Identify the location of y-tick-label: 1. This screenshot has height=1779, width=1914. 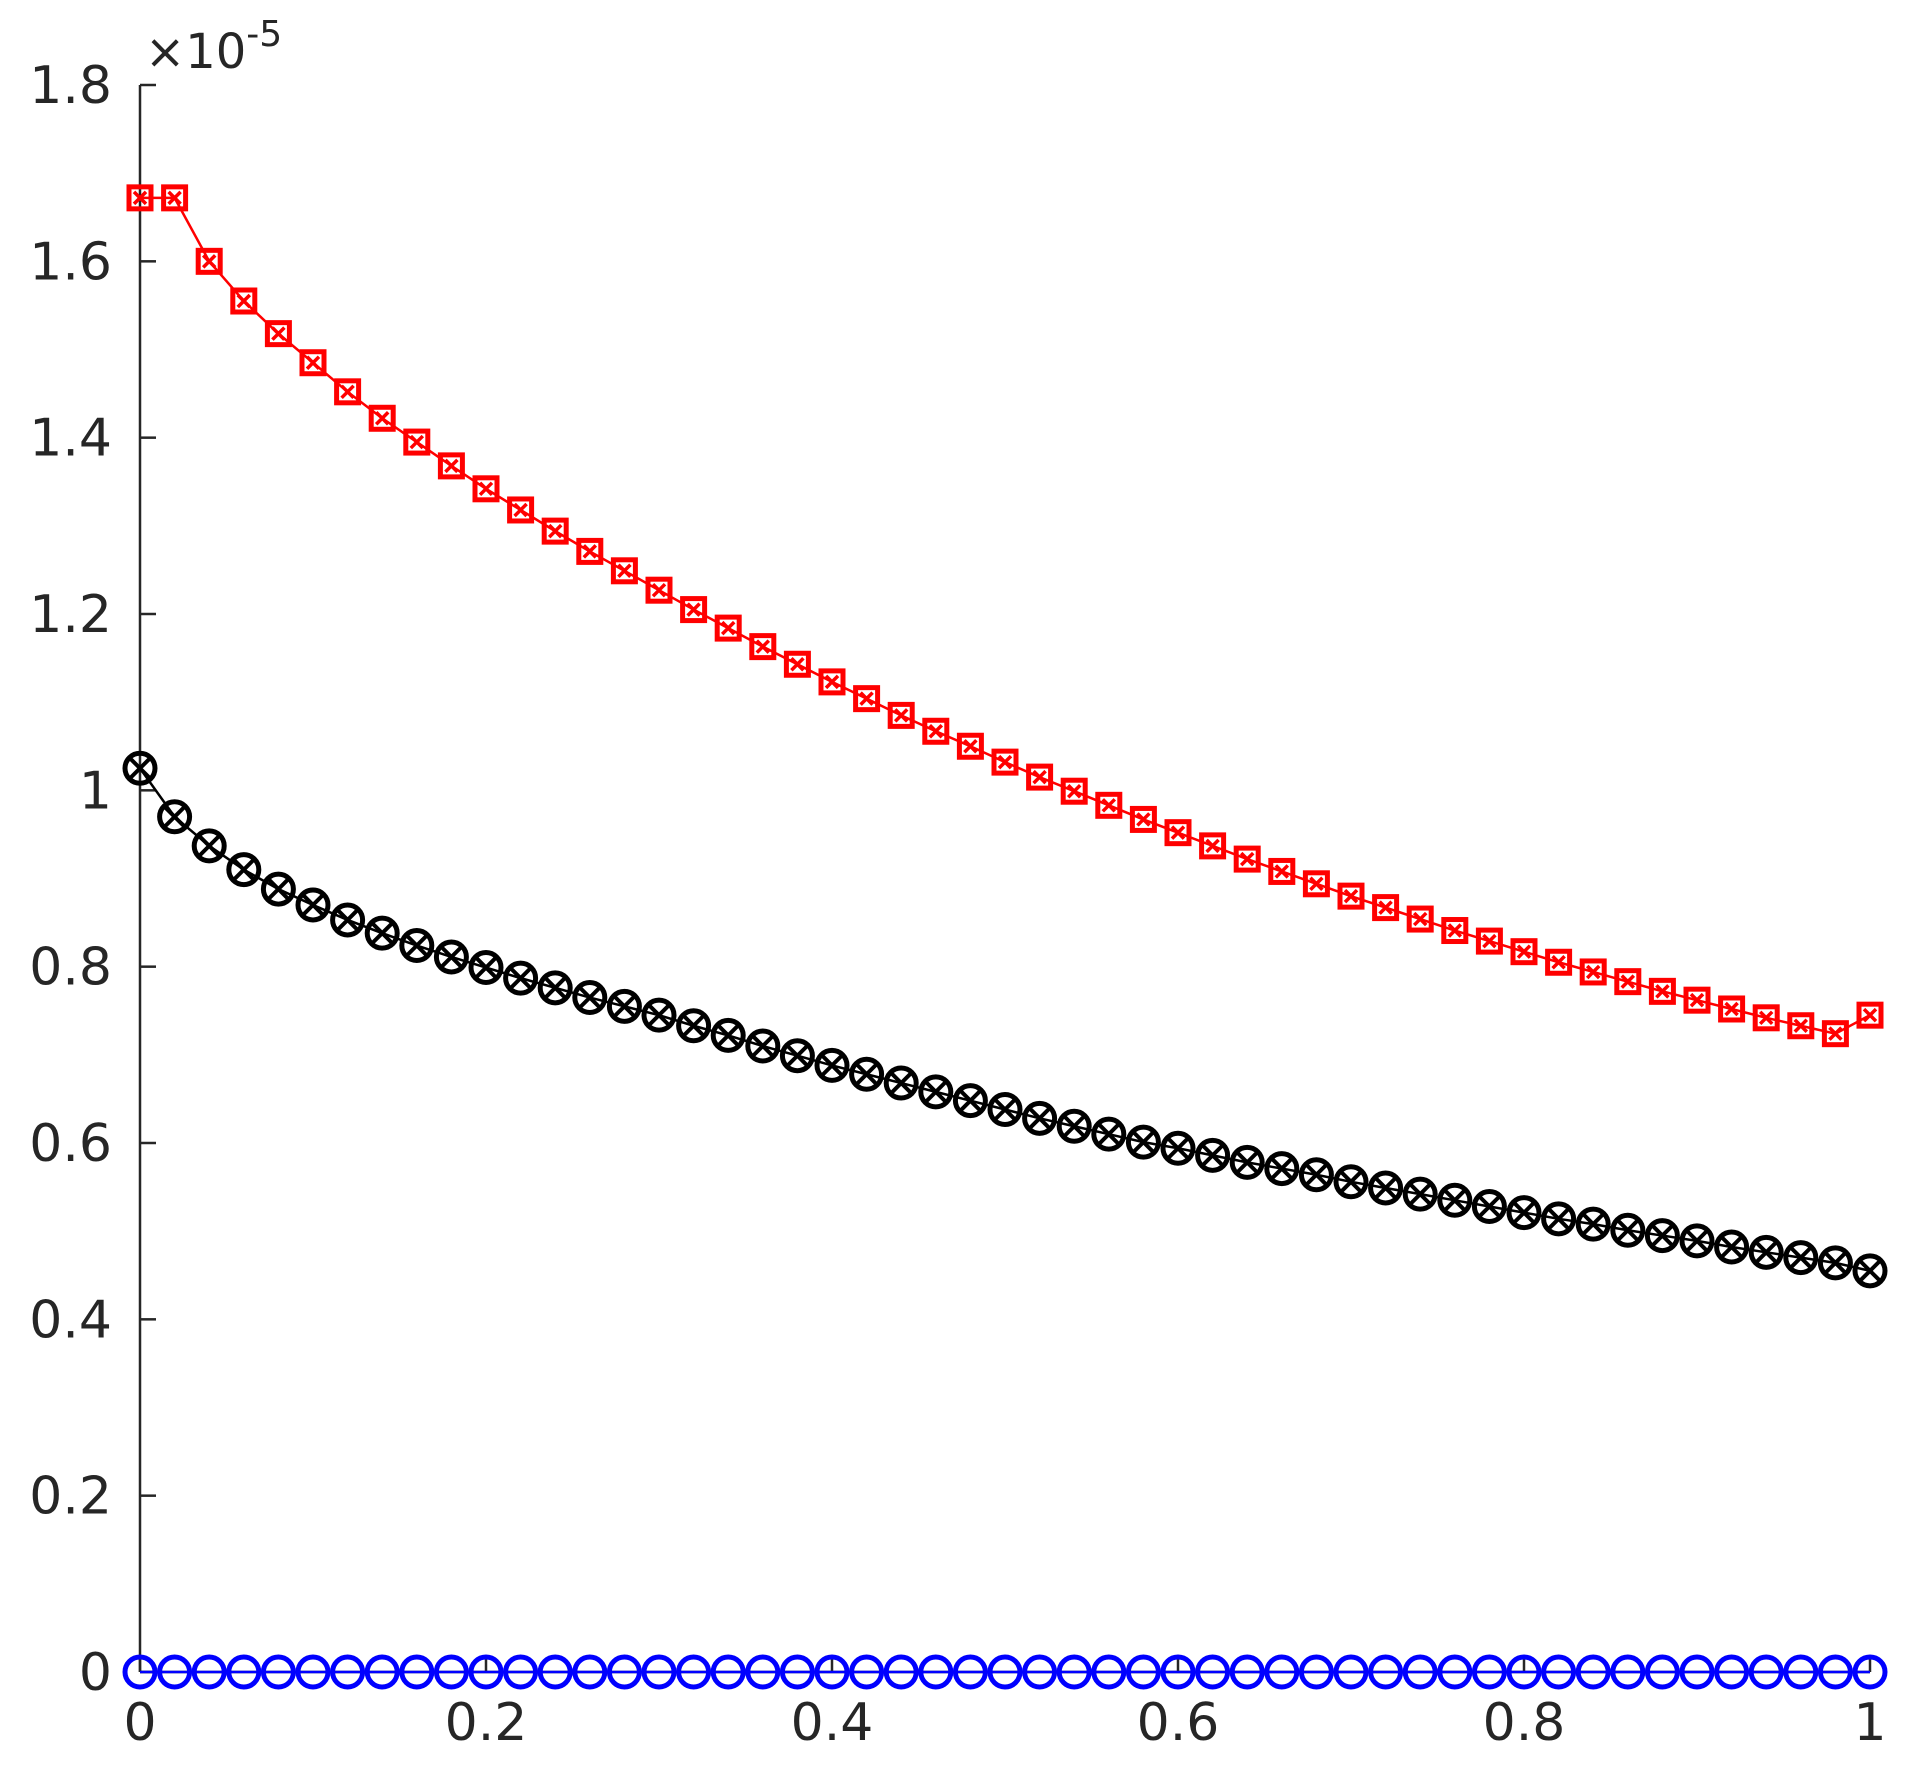
(95, 791).